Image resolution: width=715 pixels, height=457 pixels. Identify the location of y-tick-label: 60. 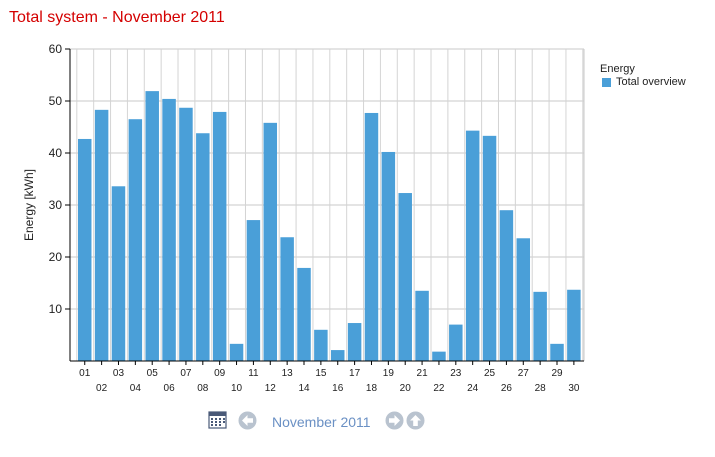
(56, 49).